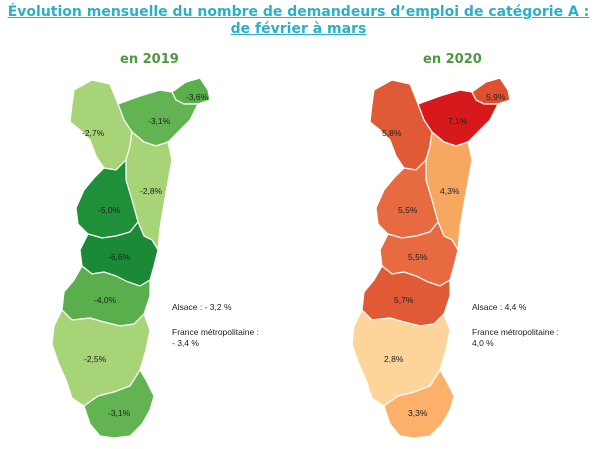  What do you see at coordinates (202, 307) in the screenshot?
I see `alsace-summary-2019: Alsace : - 3,2 %` at bounding box center [202, 307].